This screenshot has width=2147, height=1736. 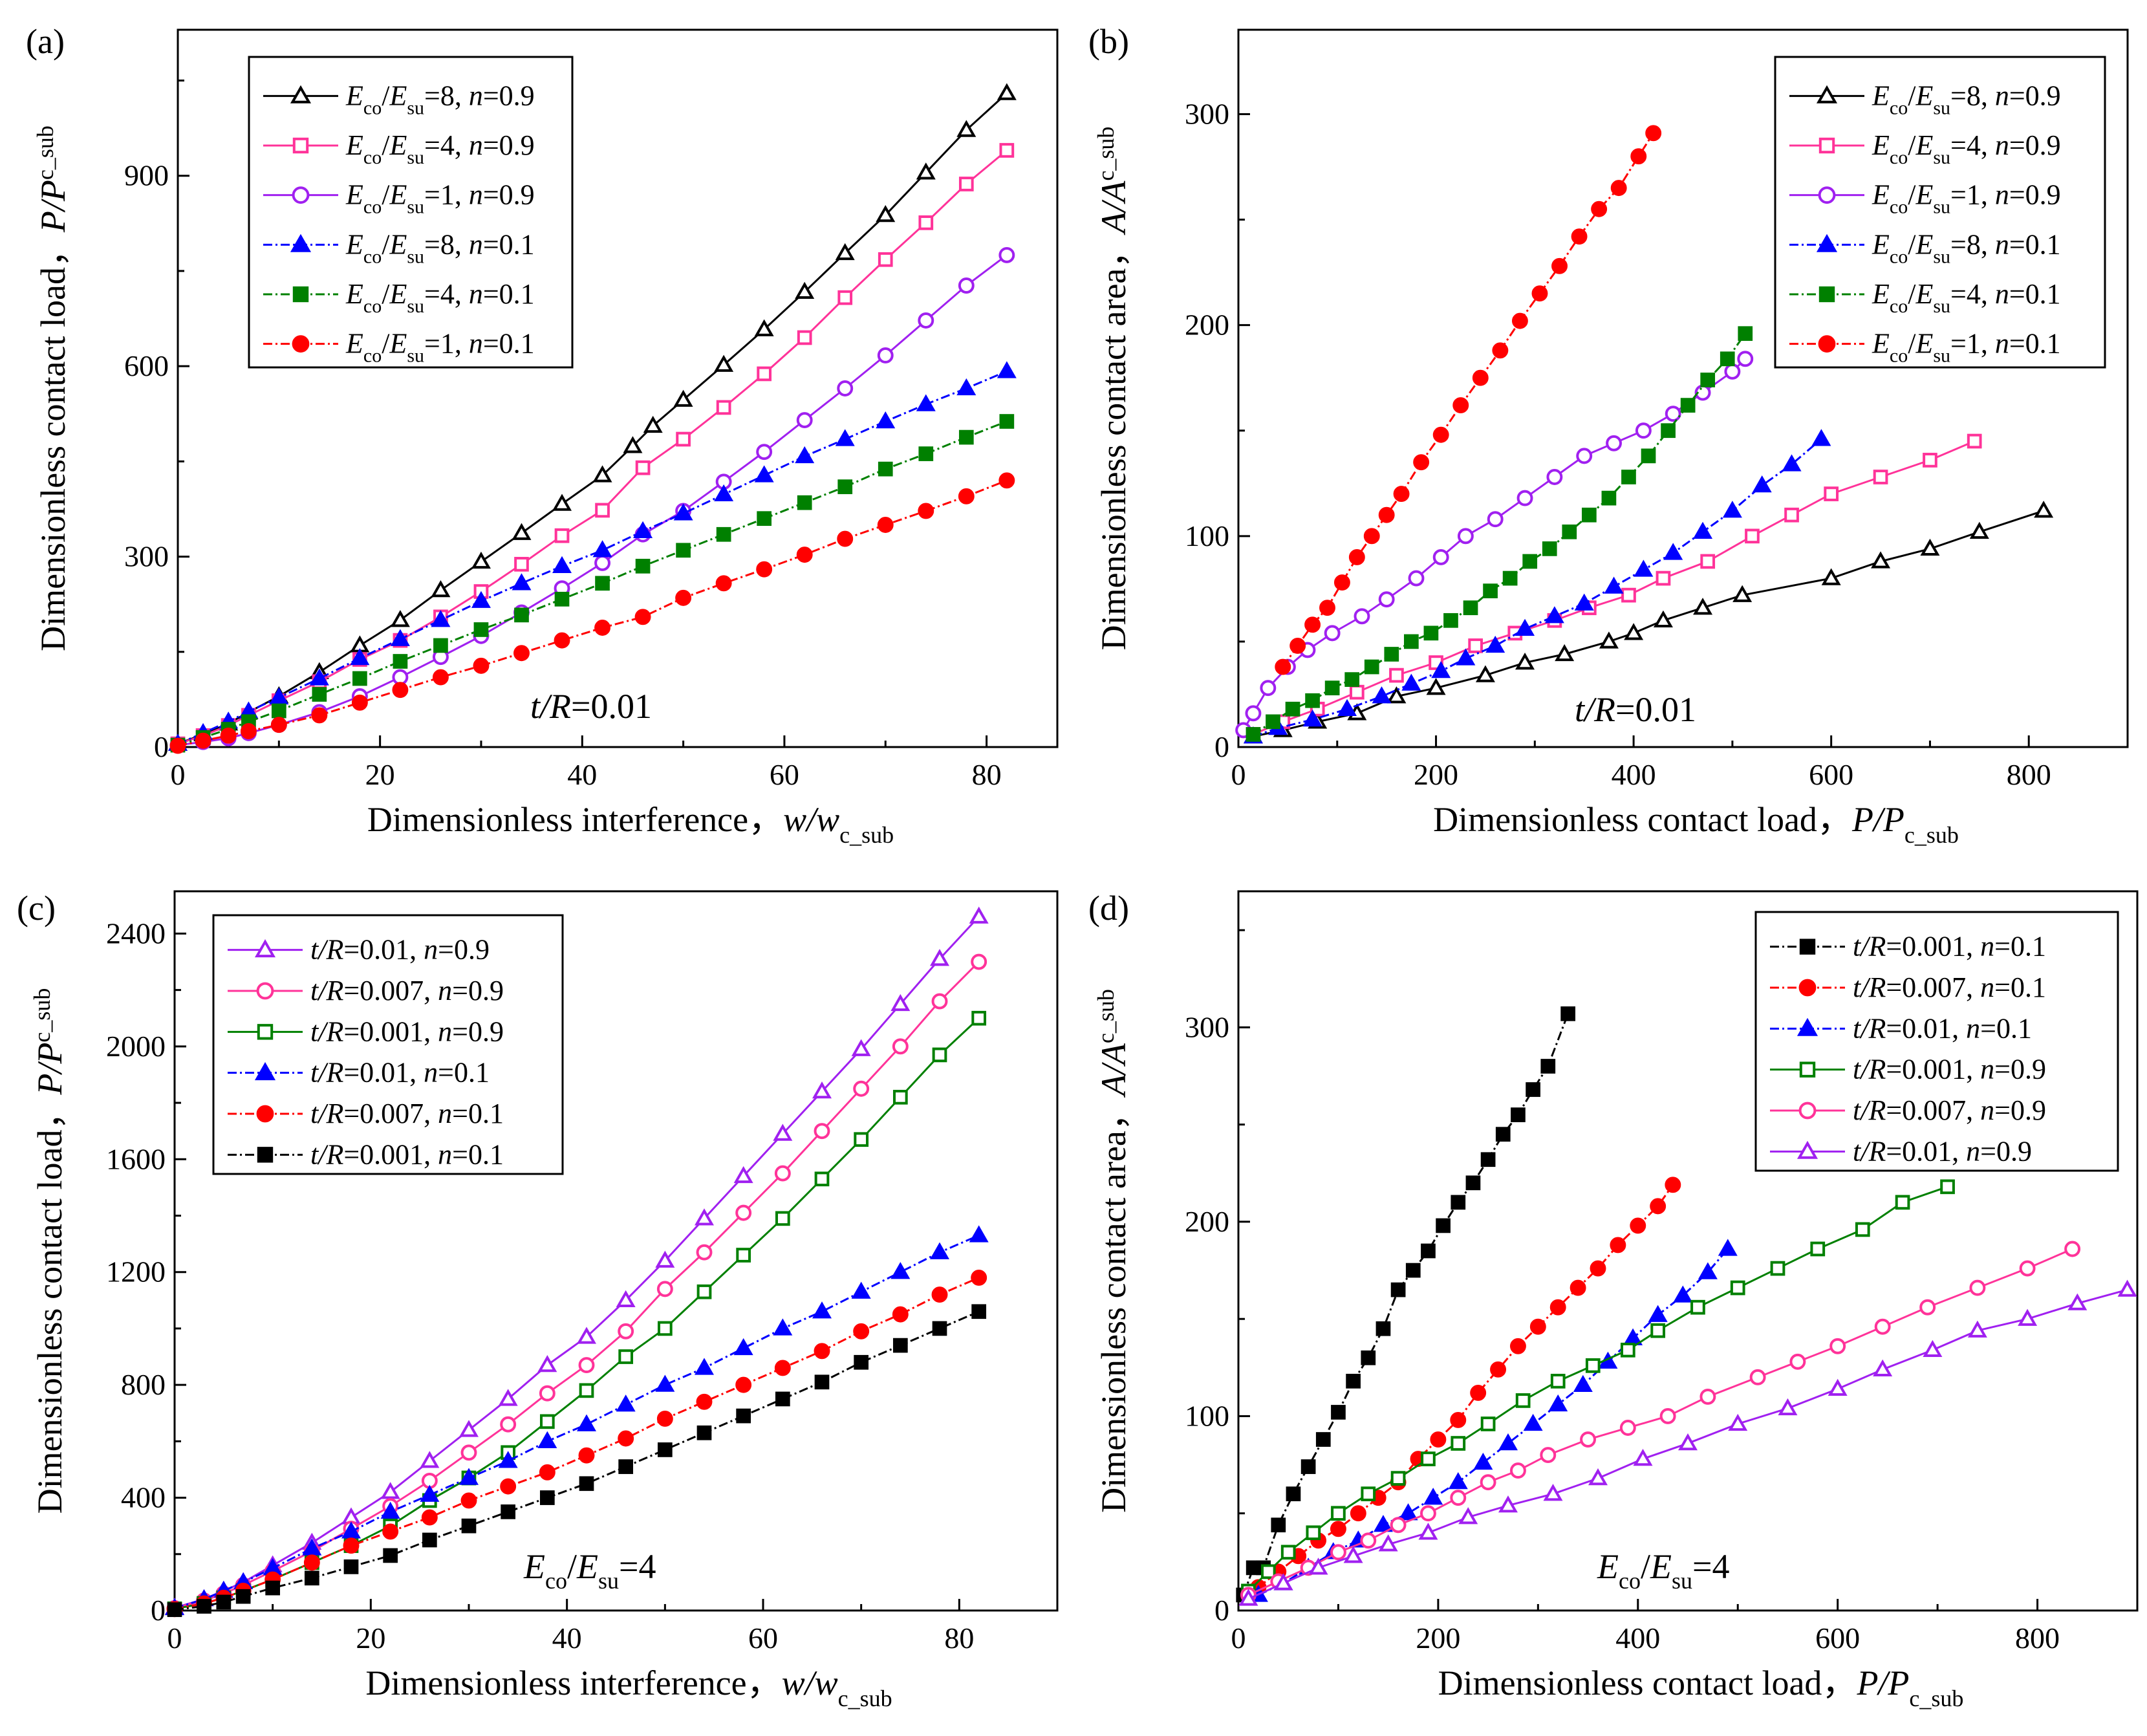 What do you see at coordinates (407, 991) in the screenshot?
I see `legend-label: t/R=0.007, n=0.9` at bounding box center [407, 991].